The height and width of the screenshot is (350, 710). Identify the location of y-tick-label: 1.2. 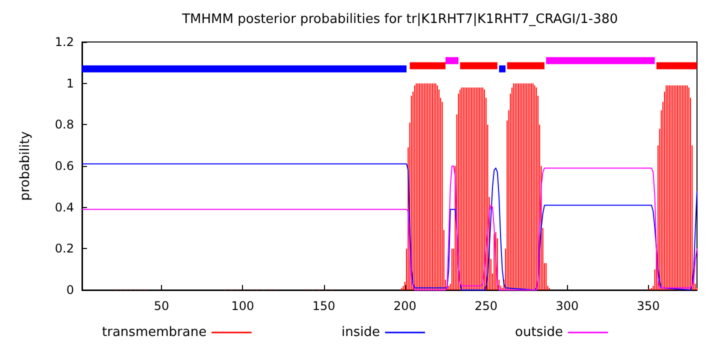
(64, 42).